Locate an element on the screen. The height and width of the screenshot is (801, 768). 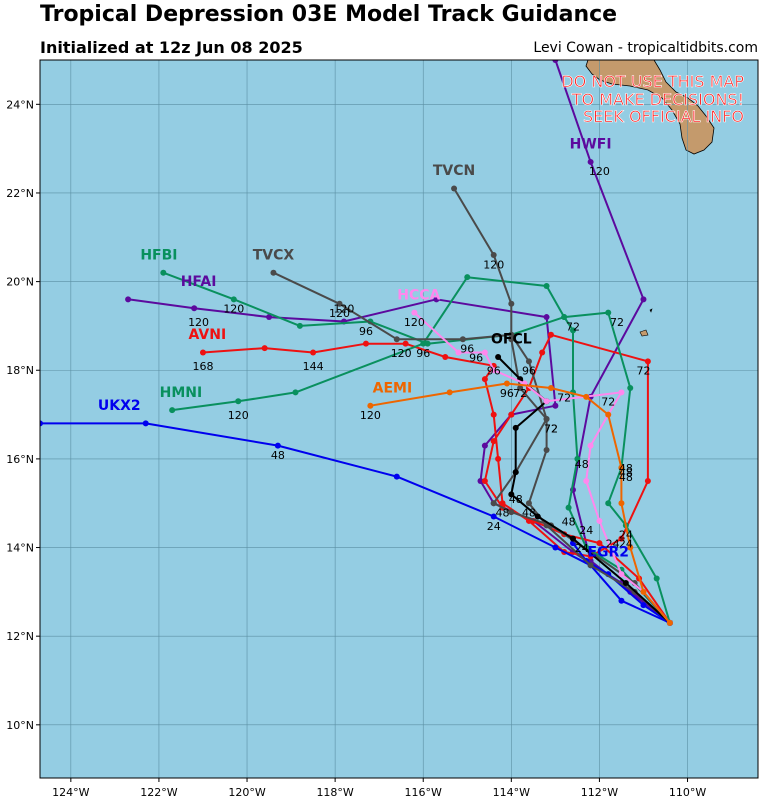
model-name-avni: AVNI is located at coordinates (208, 335).